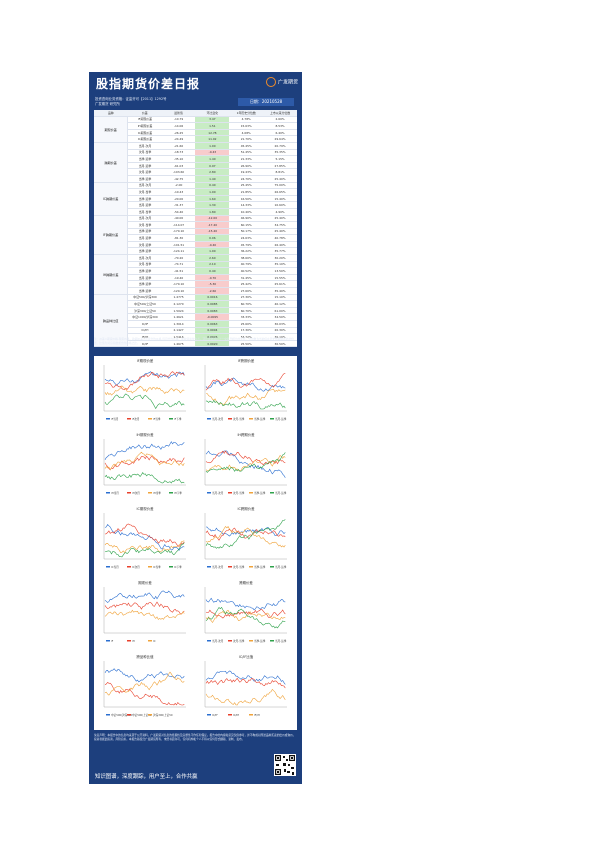 The width and height of the screenshot is (595, 842). I want to click on table-cell: 15.63%, so click(246, 126).